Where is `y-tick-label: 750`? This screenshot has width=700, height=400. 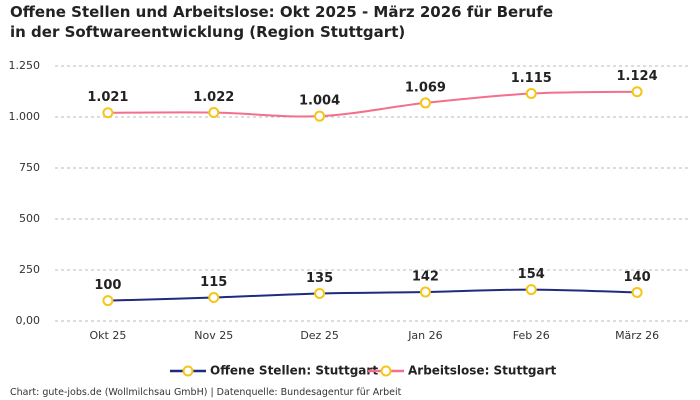
y-tick-label: 750 is located at coordinates (29, 167).